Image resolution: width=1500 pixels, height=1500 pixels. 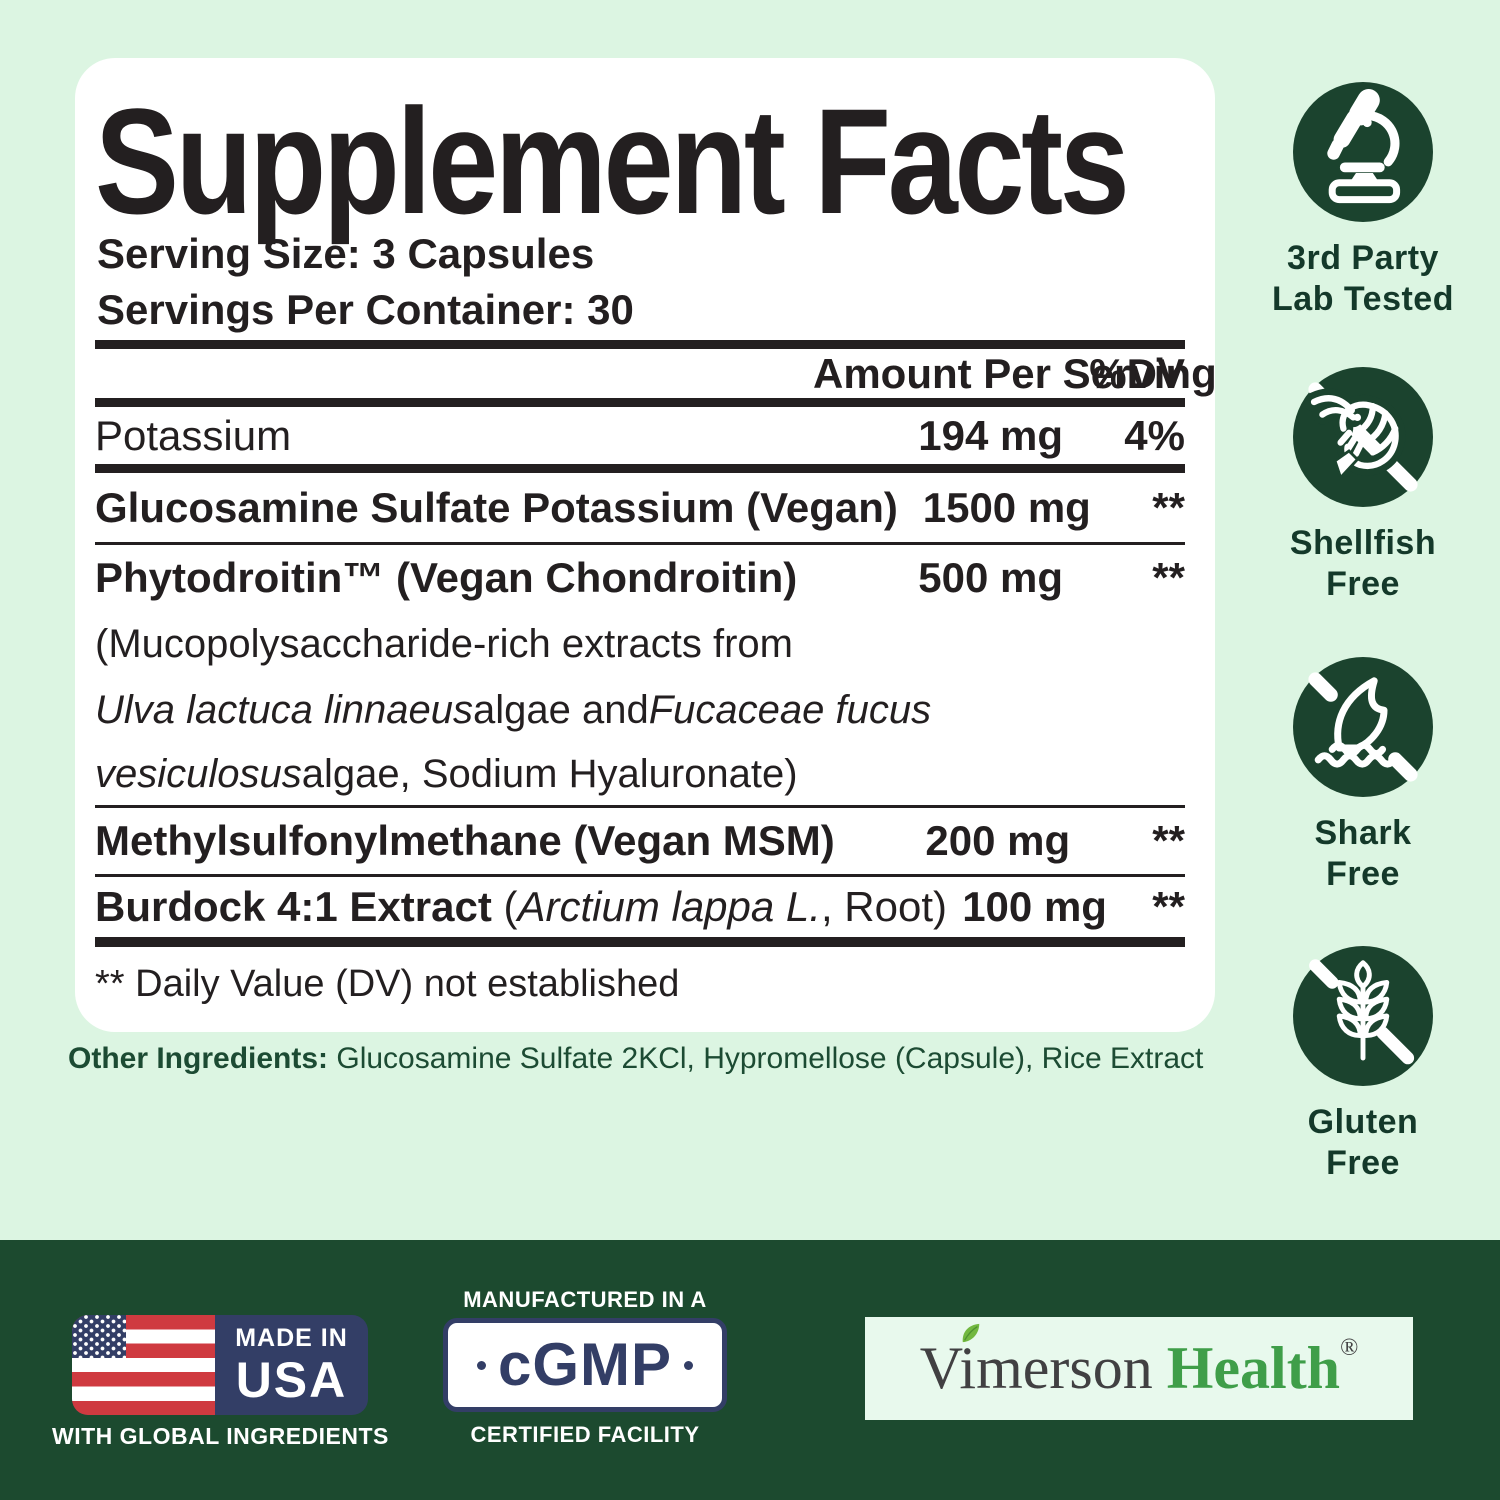 I want to click on dv-footnote: ** Daily Value (DV) not established, so click(x=387, y=984).